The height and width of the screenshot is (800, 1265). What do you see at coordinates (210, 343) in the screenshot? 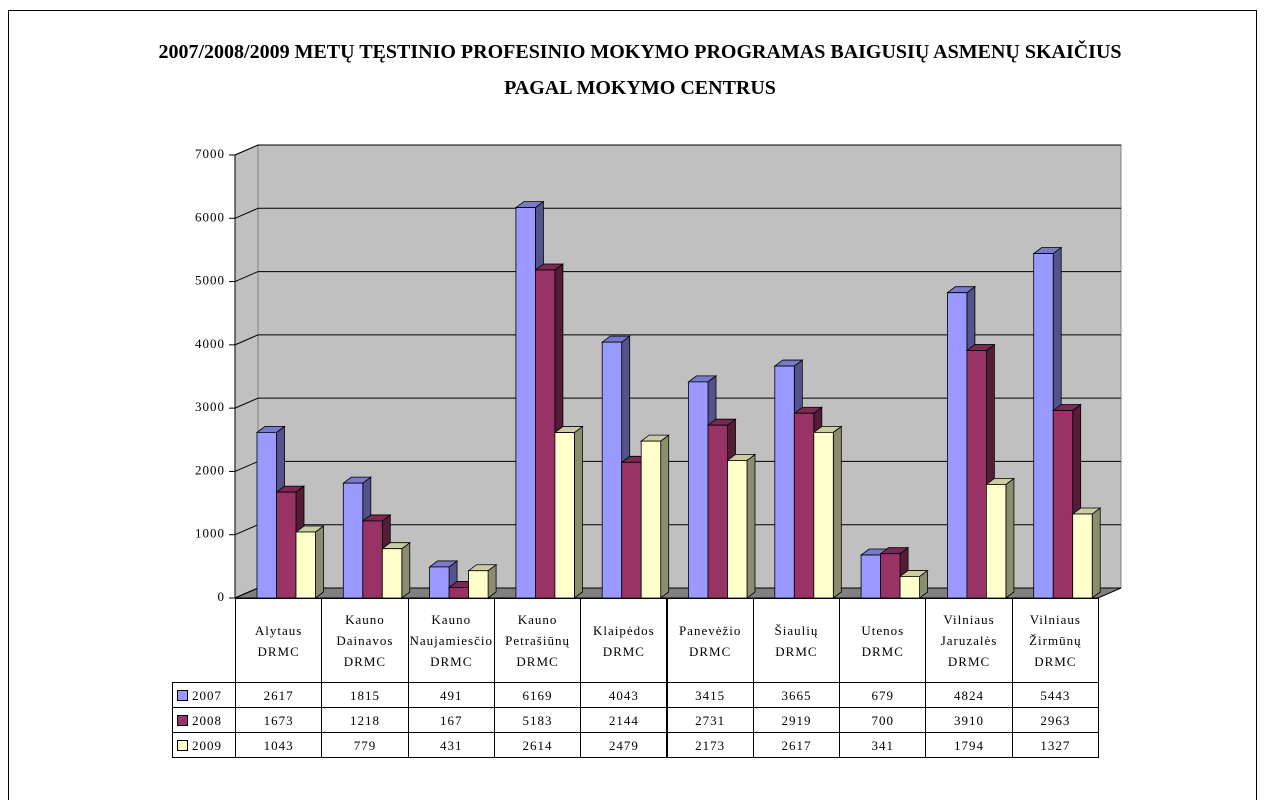
I see `y-tick-label: 4000` at bounding box center [210, 343].